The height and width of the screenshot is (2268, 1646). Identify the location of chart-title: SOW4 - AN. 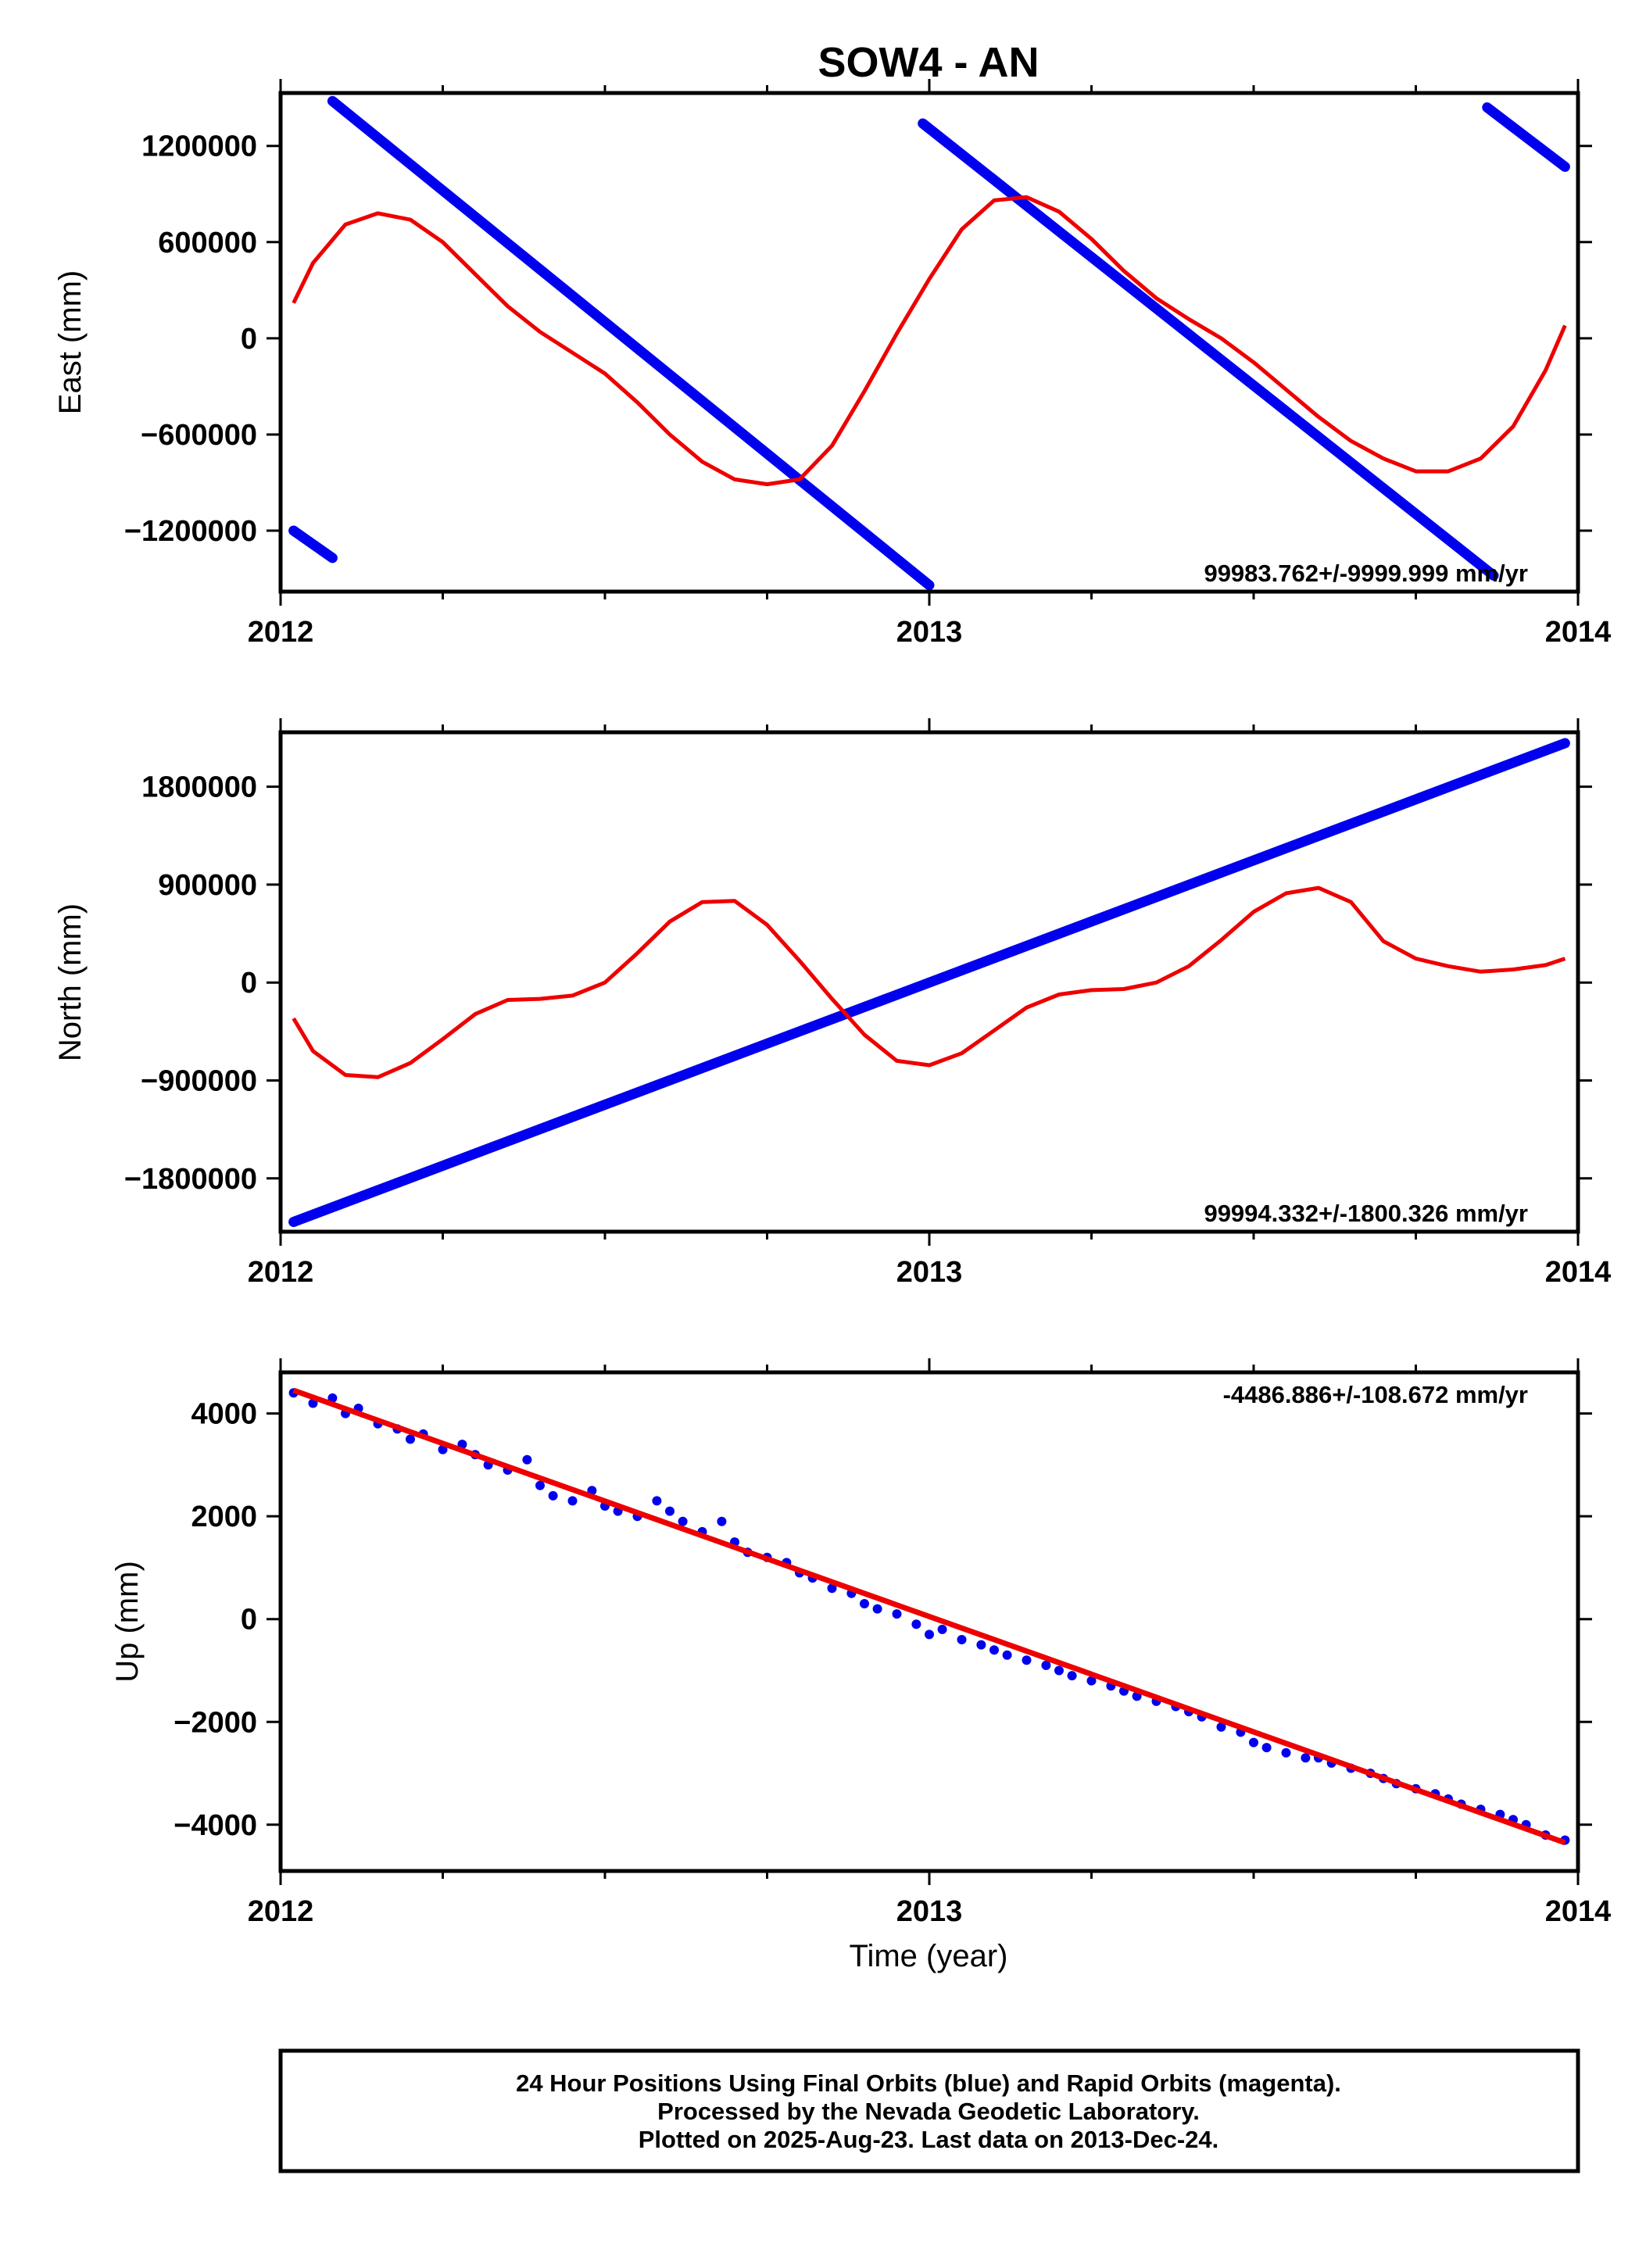
(928, 63).